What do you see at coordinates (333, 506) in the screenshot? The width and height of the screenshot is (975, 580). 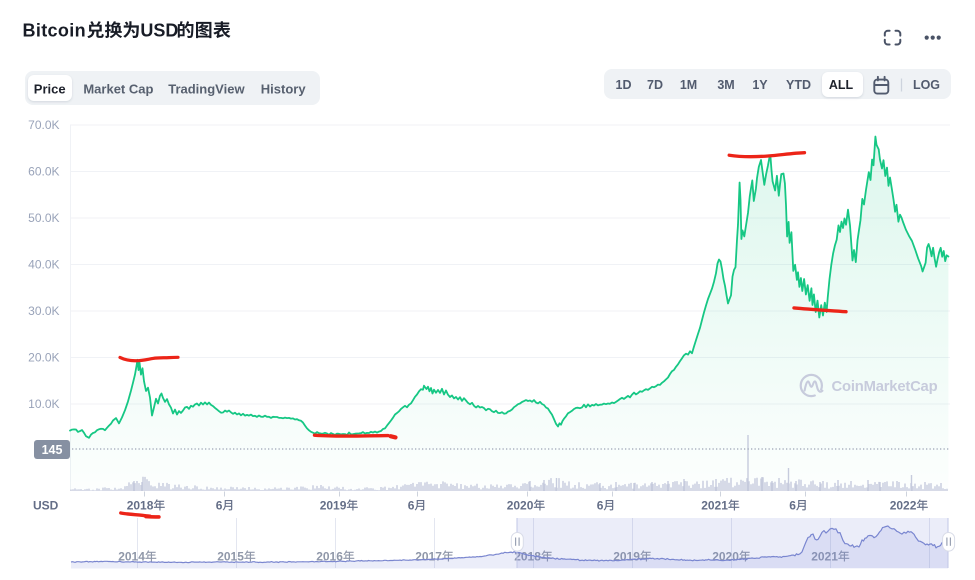 I see `svg-text: 2019` at bounding box center [333, 506].